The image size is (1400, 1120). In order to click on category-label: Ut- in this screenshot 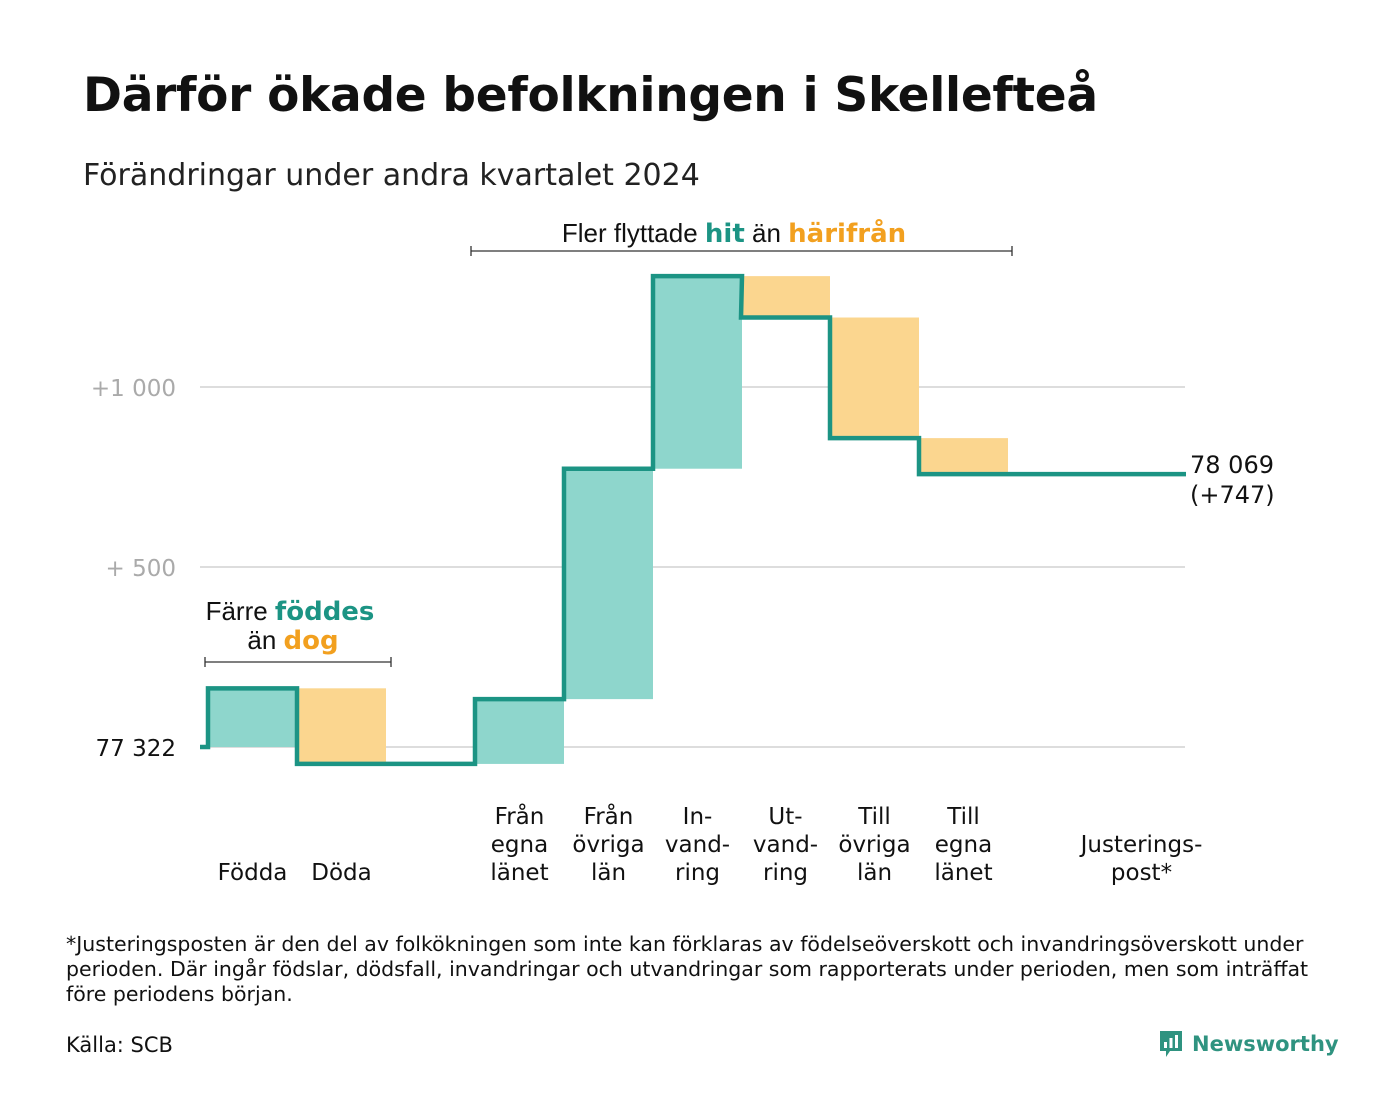, I will do `click(785, 817)`.